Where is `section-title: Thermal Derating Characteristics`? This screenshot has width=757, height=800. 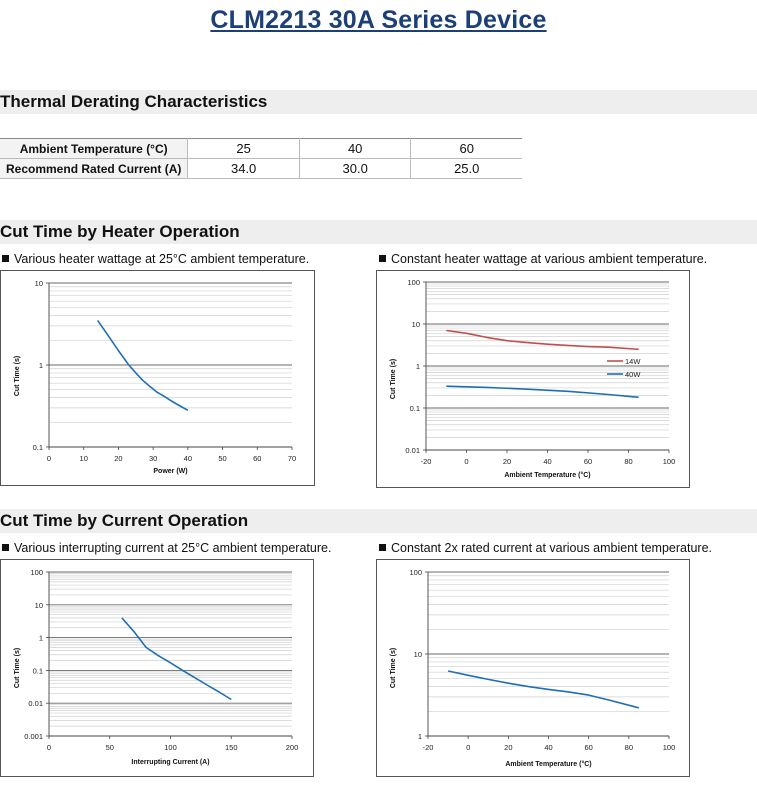 section-title: Thermal Derating Characteristics is located at coordinates (134, 101).